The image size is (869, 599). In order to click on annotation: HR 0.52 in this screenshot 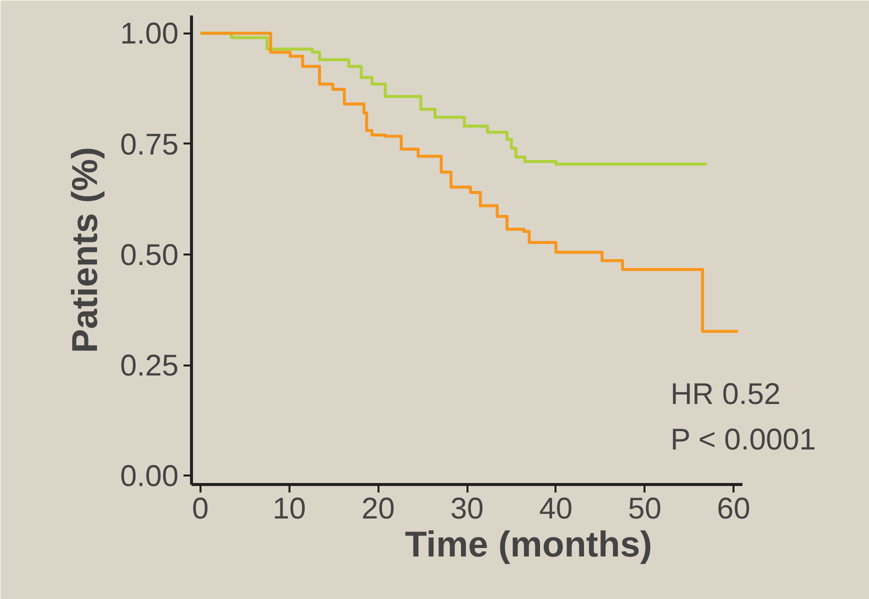, I will do `click(725, 395)`.